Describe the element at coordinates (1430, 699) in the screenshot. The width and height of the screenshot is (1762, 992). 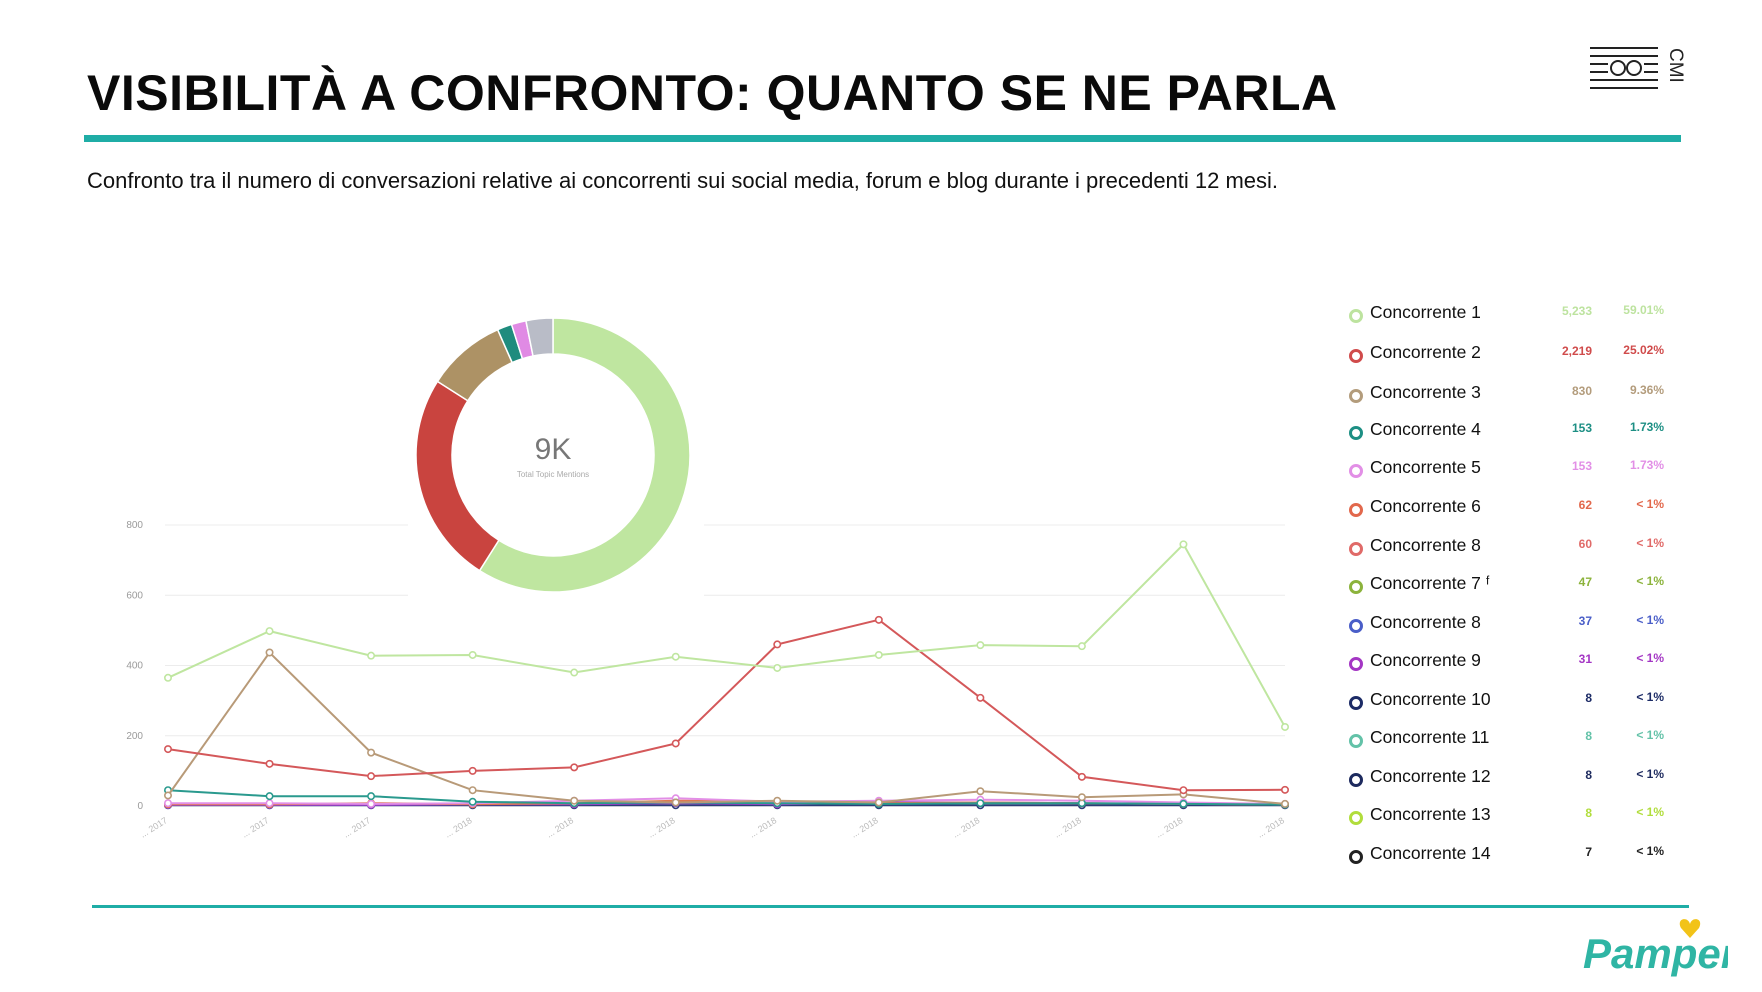
I see `legend-label: Concorrente 10` at that location.